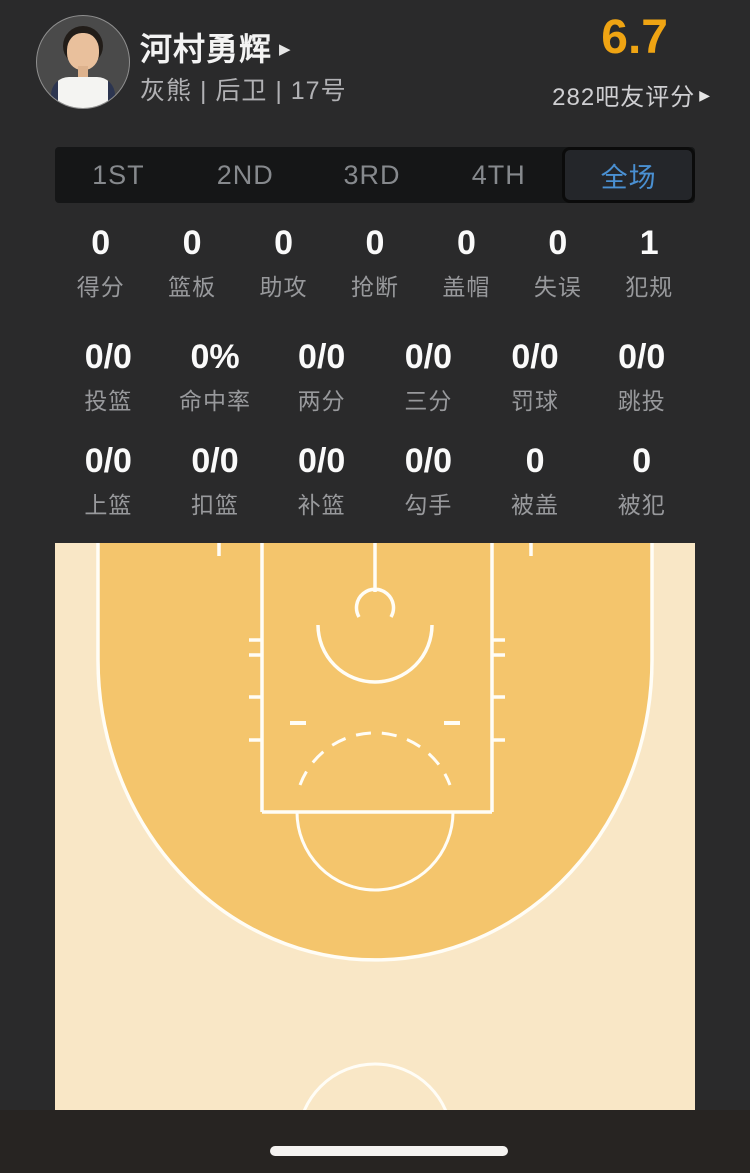 This screenshot has height=1173, width=750. Describe the element at coordinates (634, 37) in the screenshot. I see `rating-score: 6.7` at that location.